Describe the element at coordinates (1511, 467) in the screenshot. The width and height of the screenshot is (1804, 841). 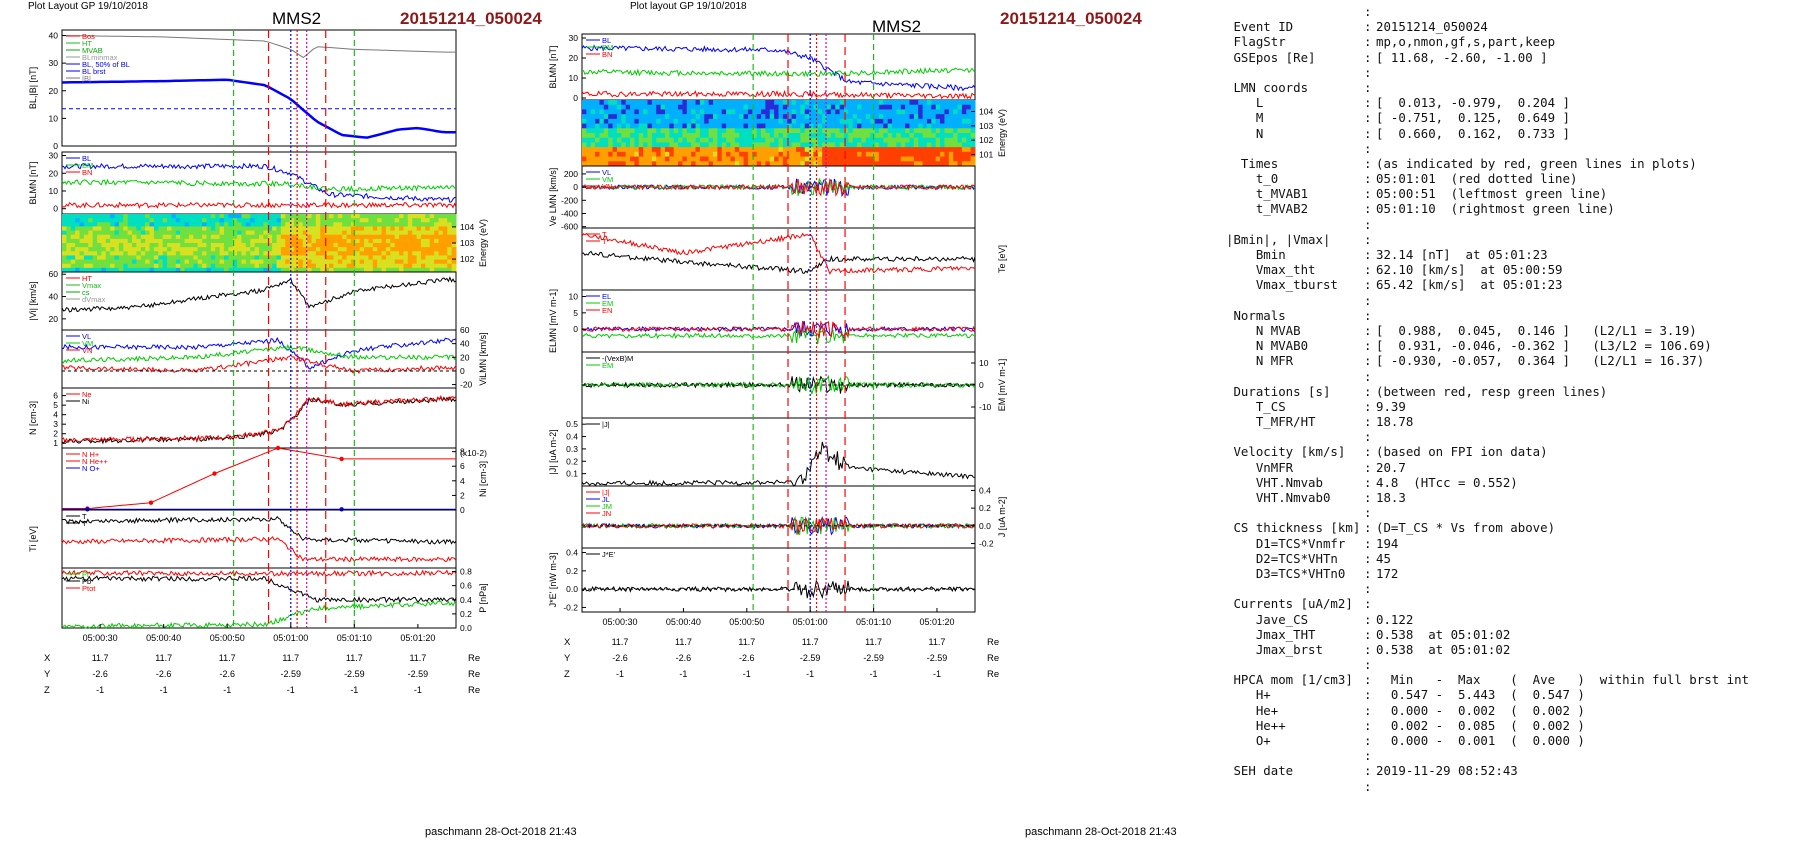
I see `summary-row: VnMFR:20.7` at that location.